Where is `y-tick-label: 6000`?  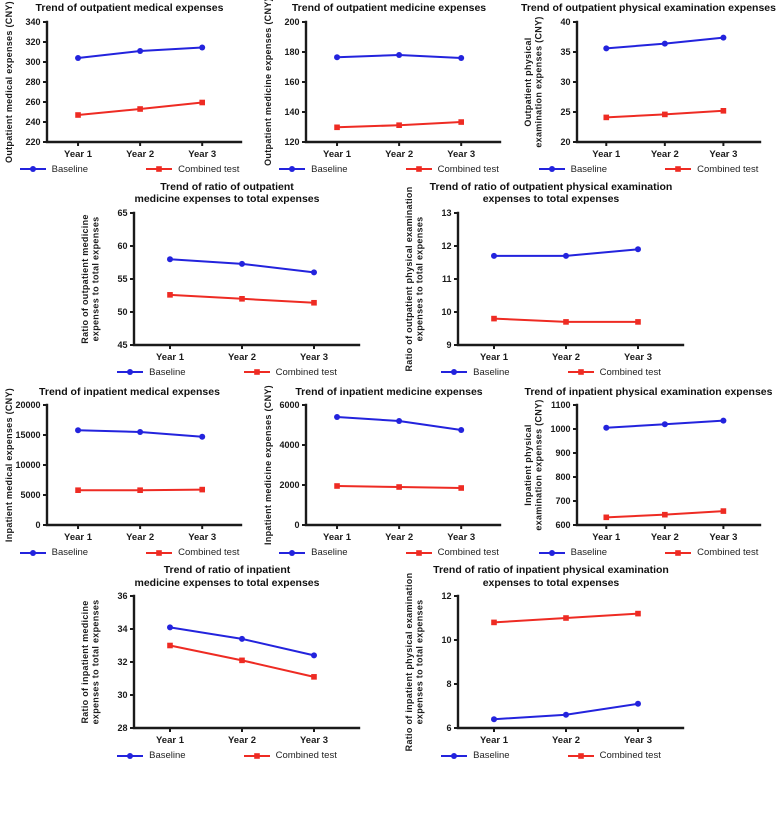
y-tick-label: 6000 is located at coordinates (289, 405).